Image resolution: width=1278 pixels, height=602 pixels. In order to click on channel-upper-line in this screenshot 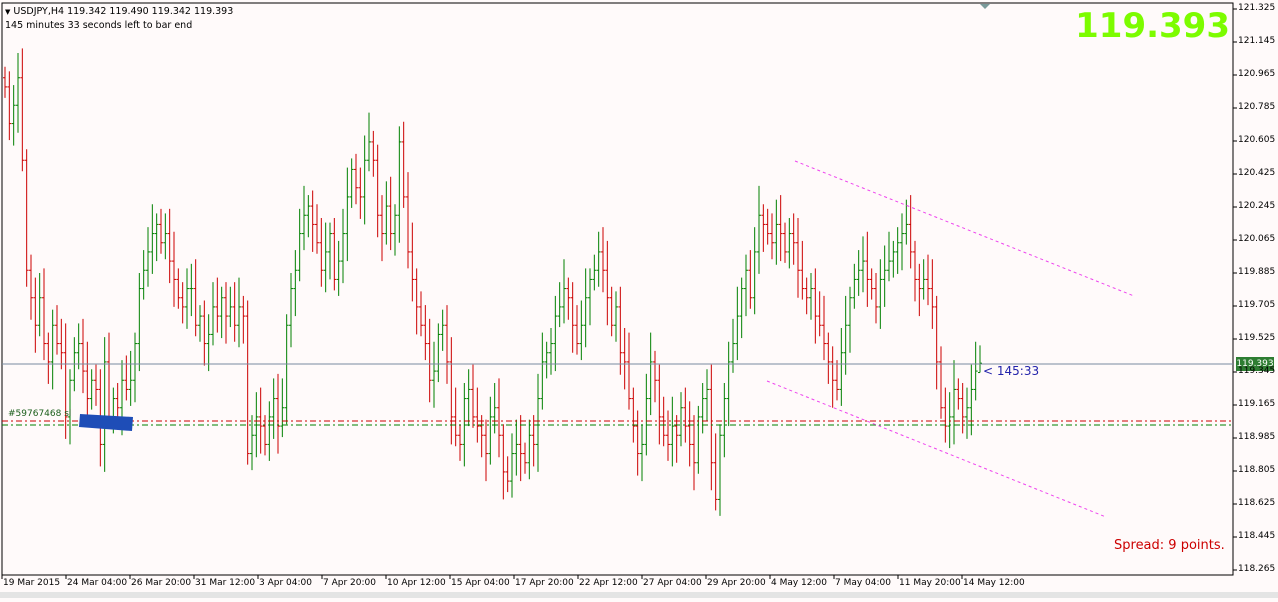, I will do `click(964, 228)`.